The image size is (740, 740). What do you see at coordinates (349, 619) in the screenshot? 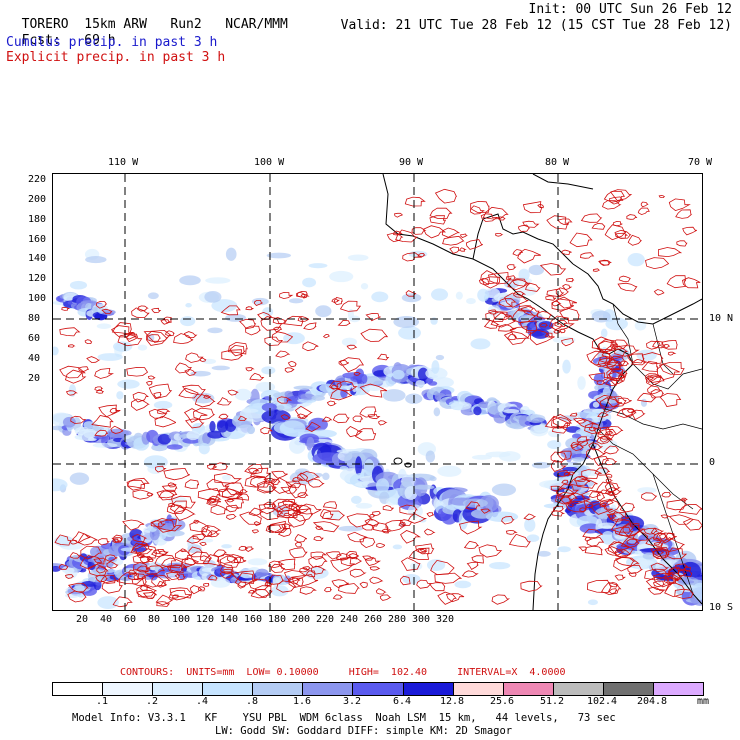
I see `x-grid-label: 240` at bounding box center [349, 619].